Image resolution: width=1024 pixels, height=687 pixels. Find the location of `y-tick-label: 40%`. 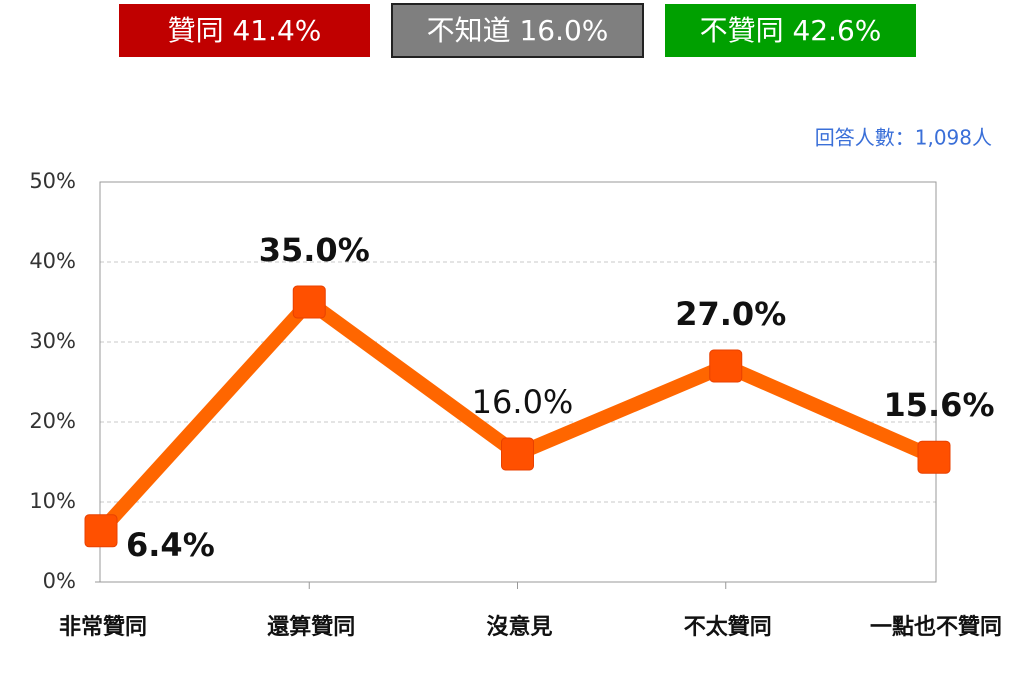

y-tick-label: 40% is located at coordinates (52, 261).